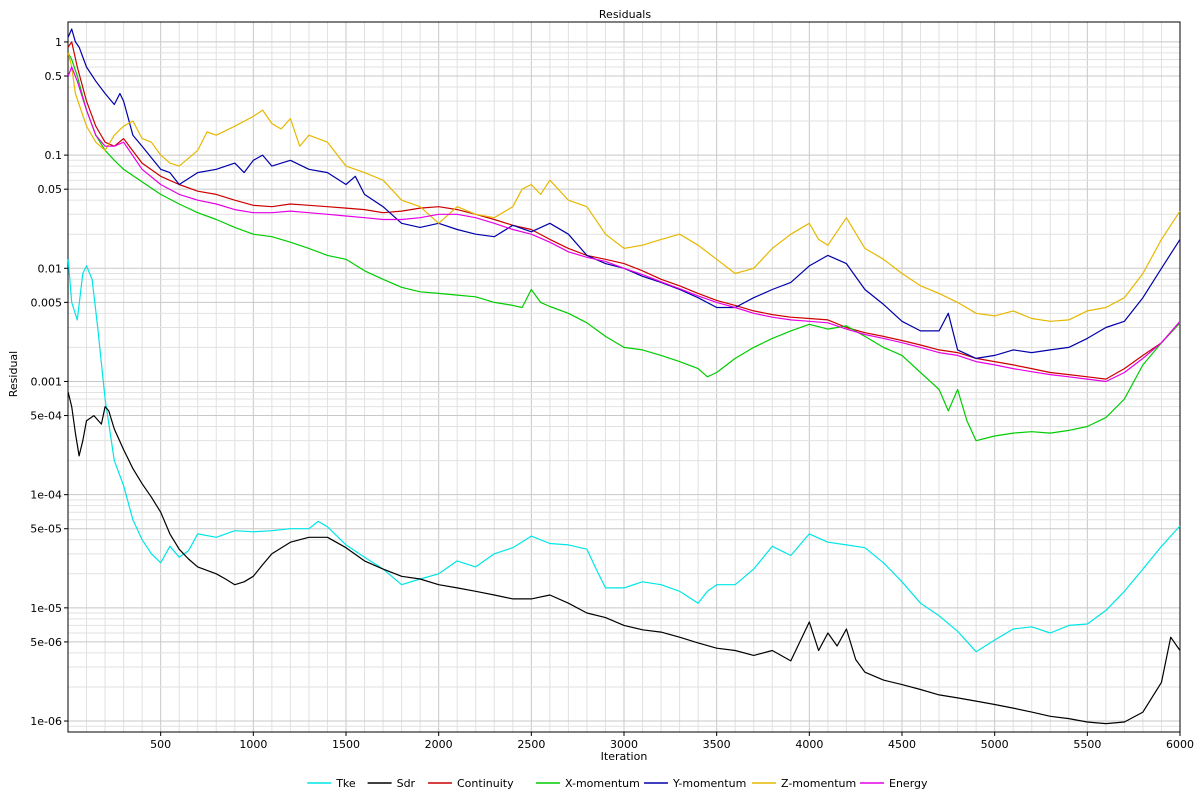  Describe the element at coordinates (602, 783) in the screenshot. I see `legend-label: X-momentum` at that location.